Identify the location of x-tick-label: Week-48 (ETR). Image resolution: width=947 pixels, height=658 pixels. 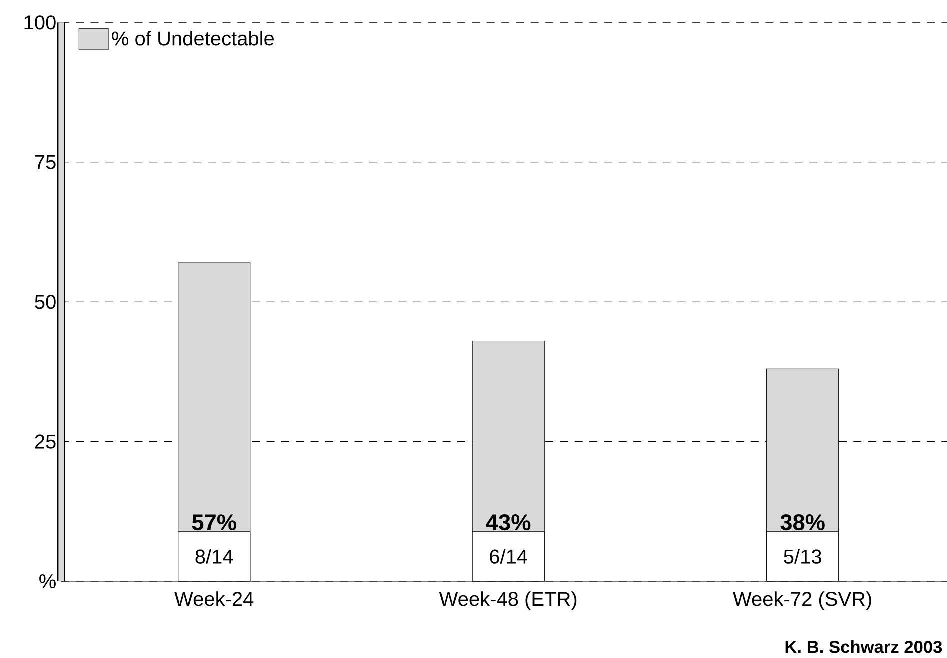
(508, 601).